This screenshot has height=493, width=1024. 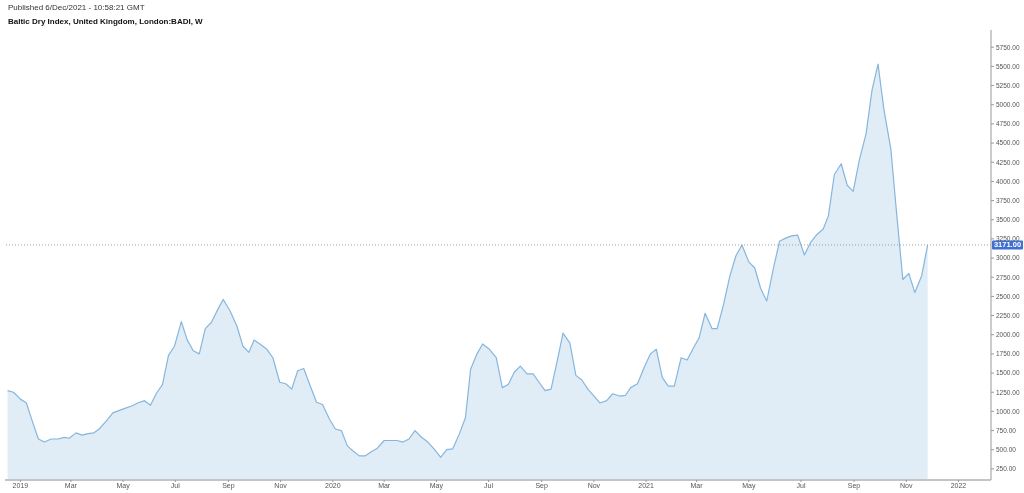 What do you see at coordinates (76, 8) in the screenshot?
I see `text: Published 6/Dec/2021 - 10:58:21 GMT` at bounding box center [76, 8].